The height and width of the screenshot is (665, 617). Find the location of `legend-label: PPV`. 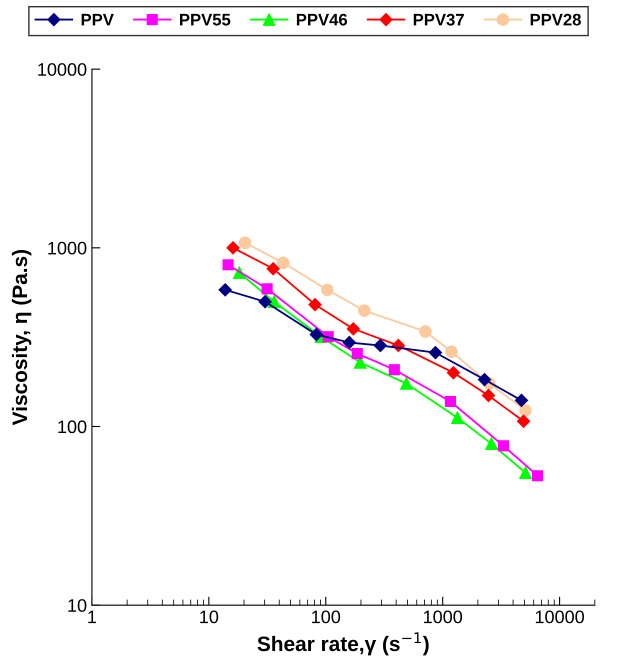

legend-label: PPV is located at coordinates (98, 20).